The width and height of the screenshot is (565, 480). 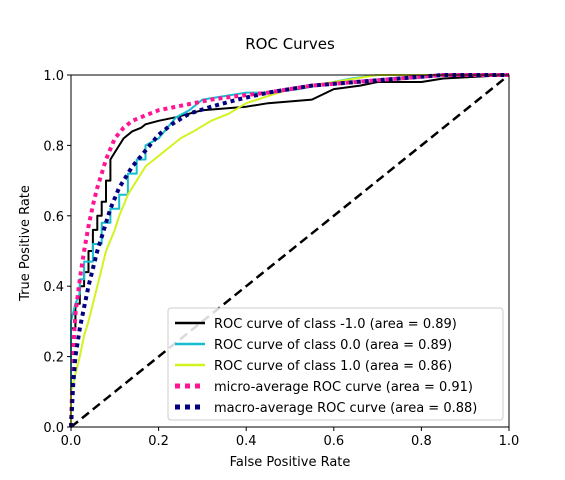 What do you see at coordinates (333, 441) in the screenshot?
I see `x-tick-label: 0.6` at bounding box center [333, 441].